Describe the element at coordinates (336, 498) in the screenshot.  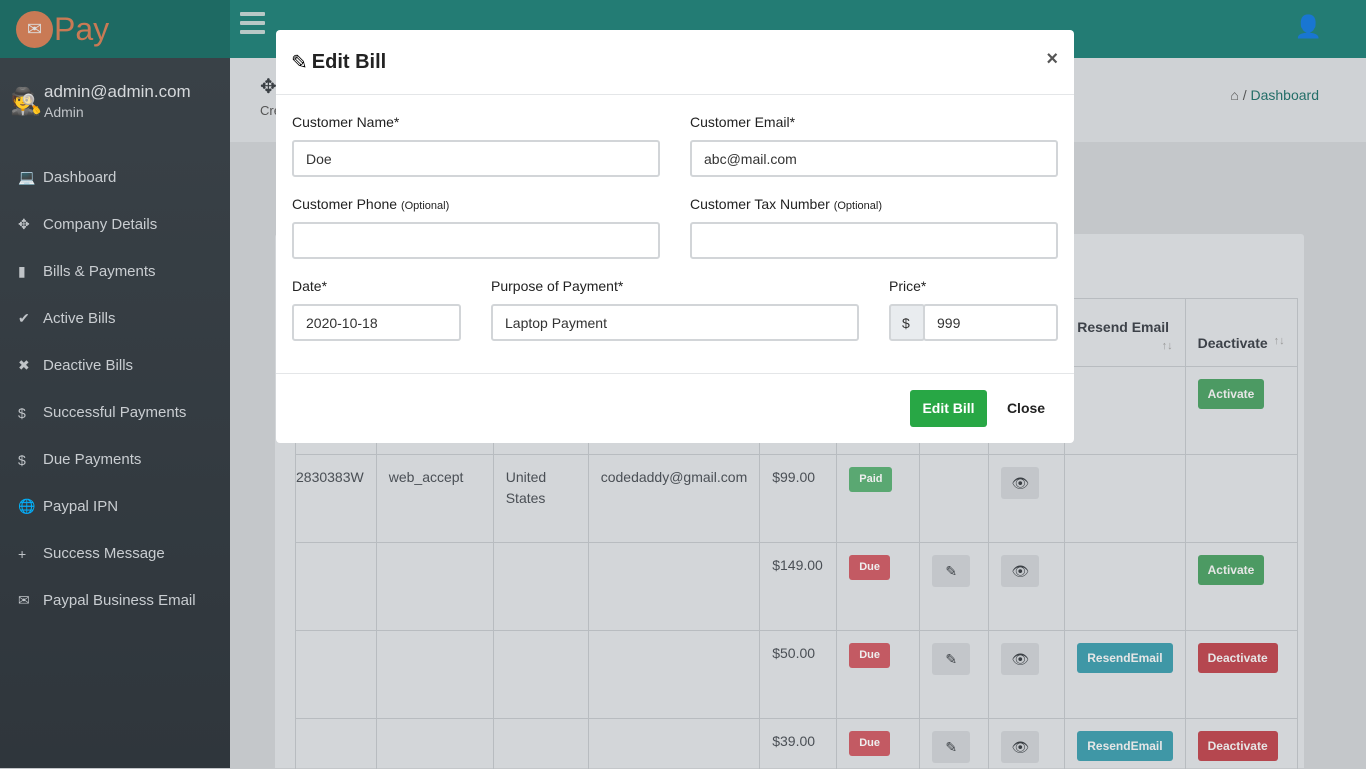
I see `cell-txn: 2830383W` at that location.